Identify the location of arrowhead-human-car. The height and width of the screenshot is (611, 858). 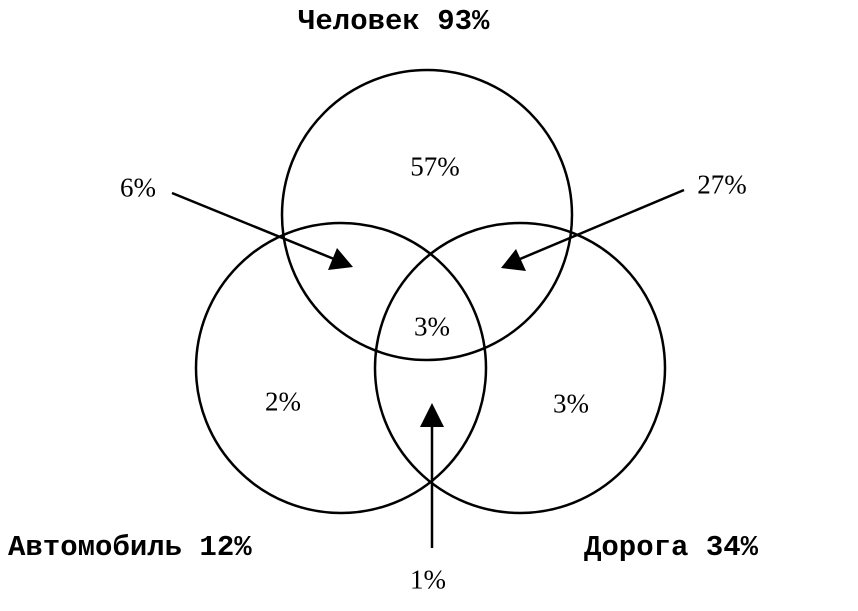
(340, 259).